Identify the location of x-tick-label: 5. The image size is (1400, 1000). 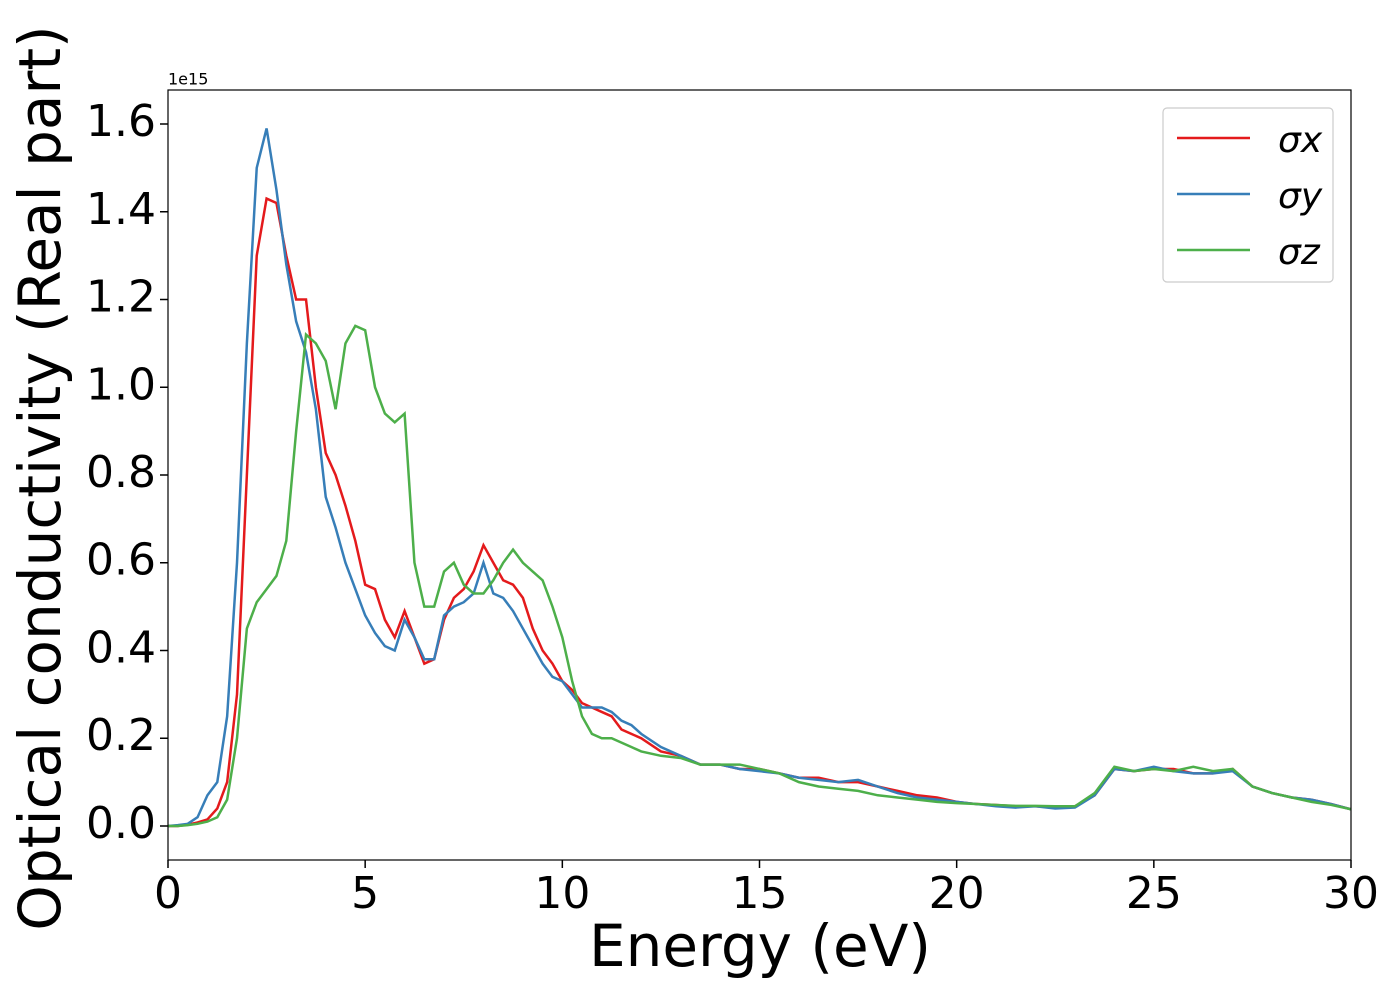
(365, 893).